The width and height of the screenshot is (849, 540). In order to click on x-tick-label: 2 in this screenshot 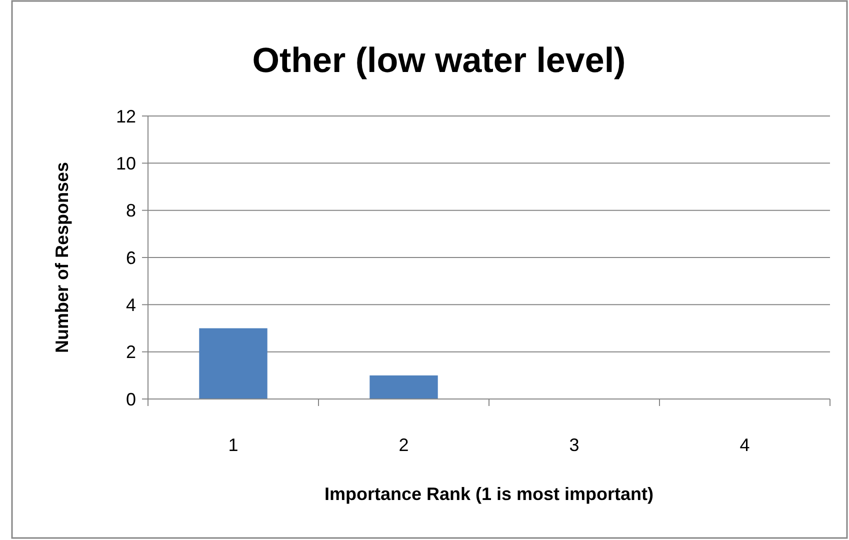, I will do `click(403, 445)`.